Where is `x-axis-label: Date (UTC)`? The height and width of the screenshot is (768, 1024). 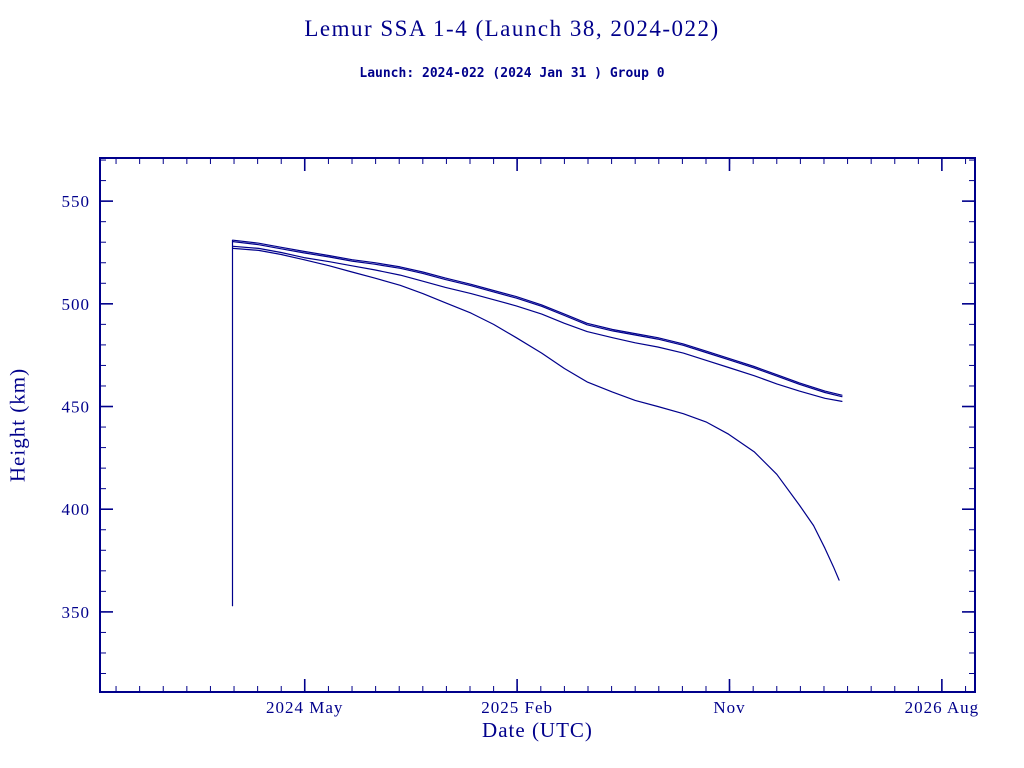 x-axis-label: Date (UTC) is located at coordinates (537, 730).